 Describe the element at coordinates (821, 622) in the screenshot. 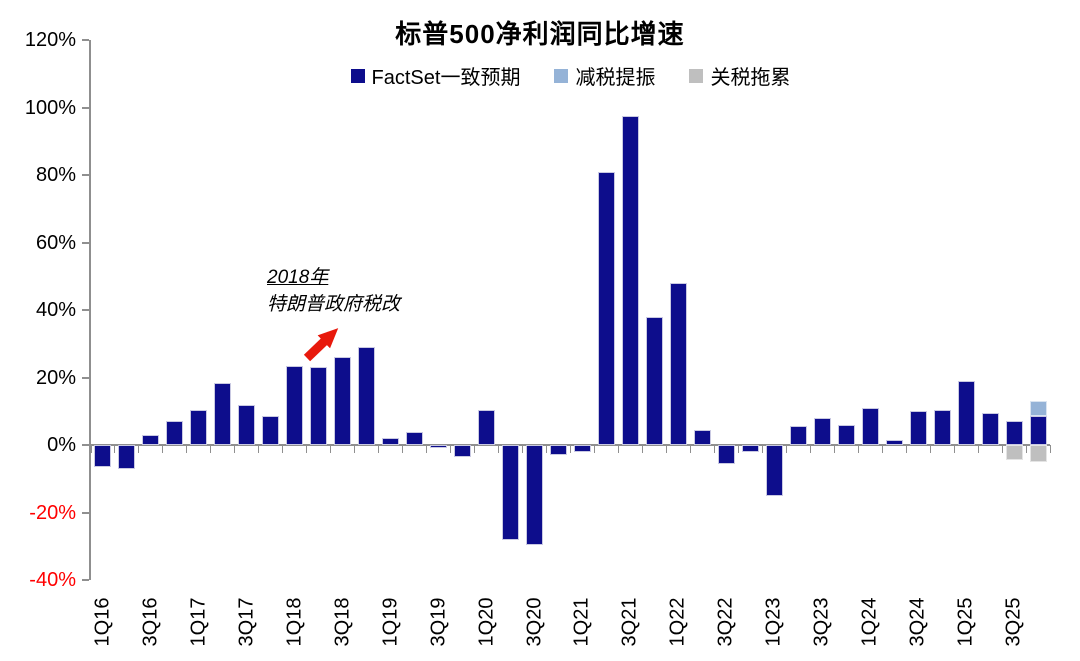

I see `x-tick-label: 3Q23` at that location.